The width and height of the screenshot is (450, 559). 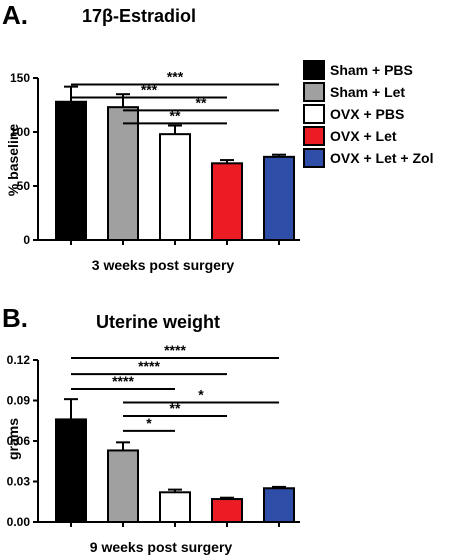 I want to click on legend-label: OVX + Let, so click(x=363, y=136).